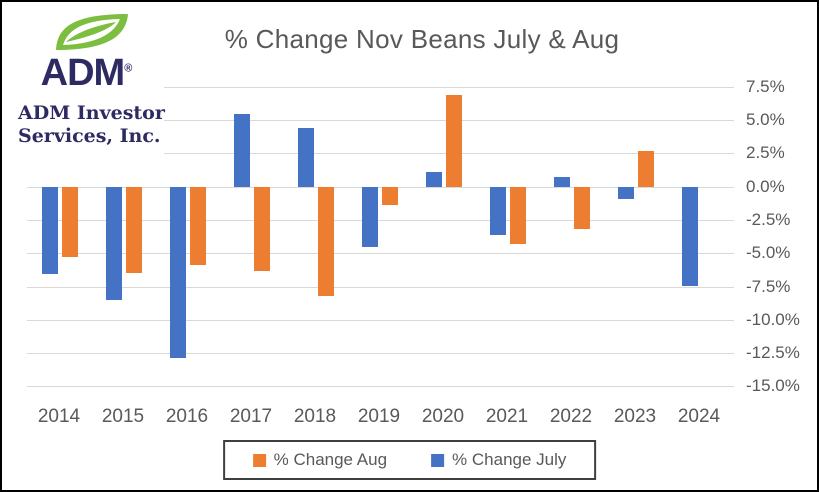  Describe the element at coordinates (134, 230) in the screenshot. I see `aug-bar-2015` at that location.